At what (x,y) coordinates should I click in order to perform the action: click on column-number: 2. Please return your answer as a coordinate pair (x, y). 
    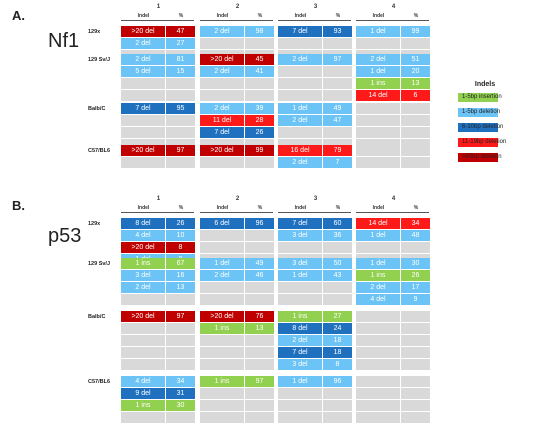
    Looking at the image, I should click on (237, 7).